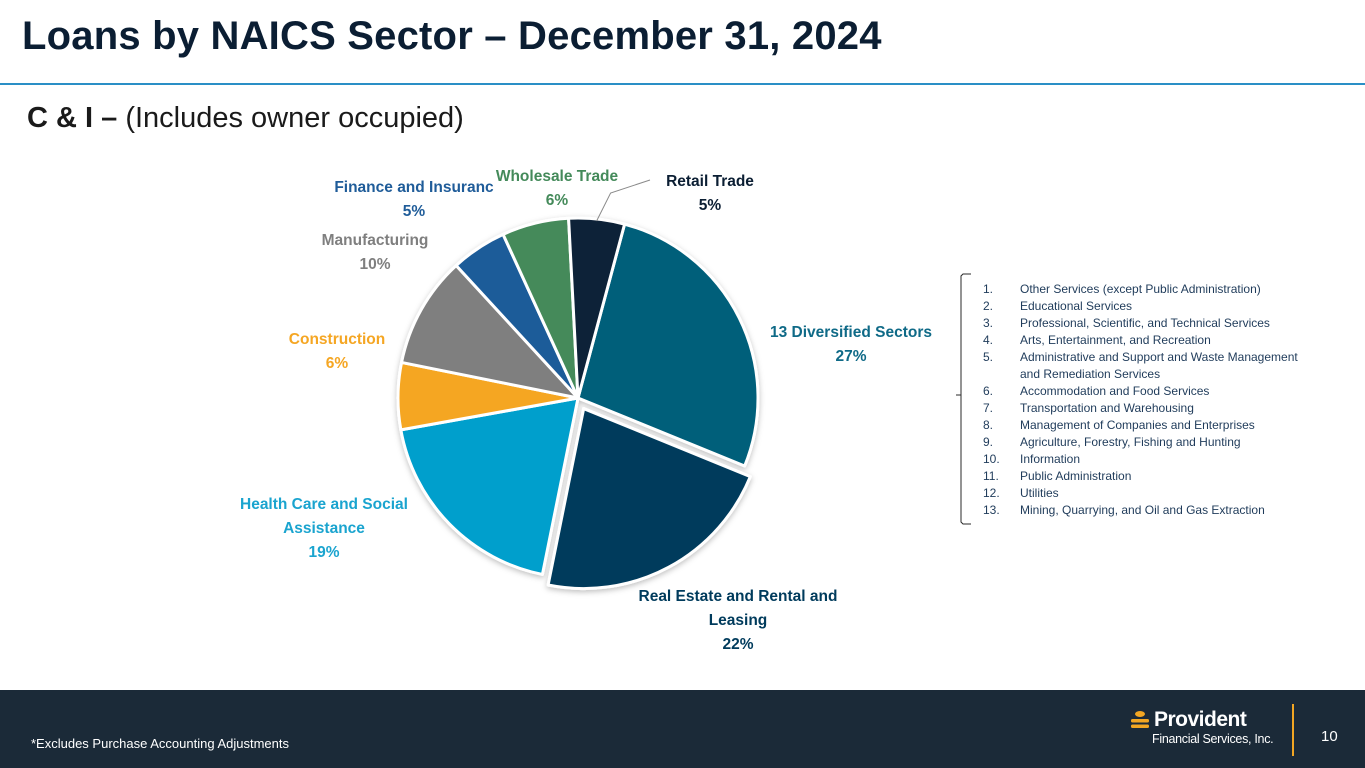 This screenshot has width=1365, height=768. Describe the element at coordinates (294, 118) in the screenshot. I see `subtitle-text: (Includes owner occupied)` at that location.